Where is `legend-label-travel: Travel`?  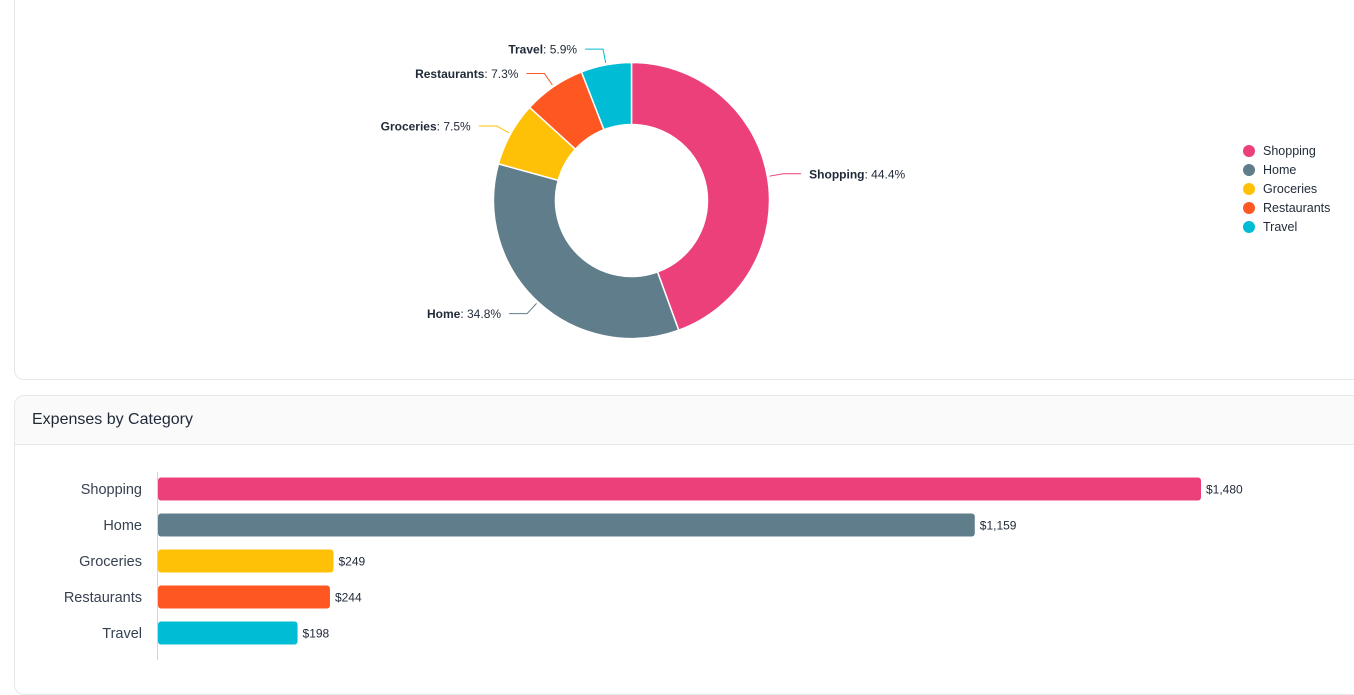
legend-label-travel: Travel is located at coordinates (1280, 226).